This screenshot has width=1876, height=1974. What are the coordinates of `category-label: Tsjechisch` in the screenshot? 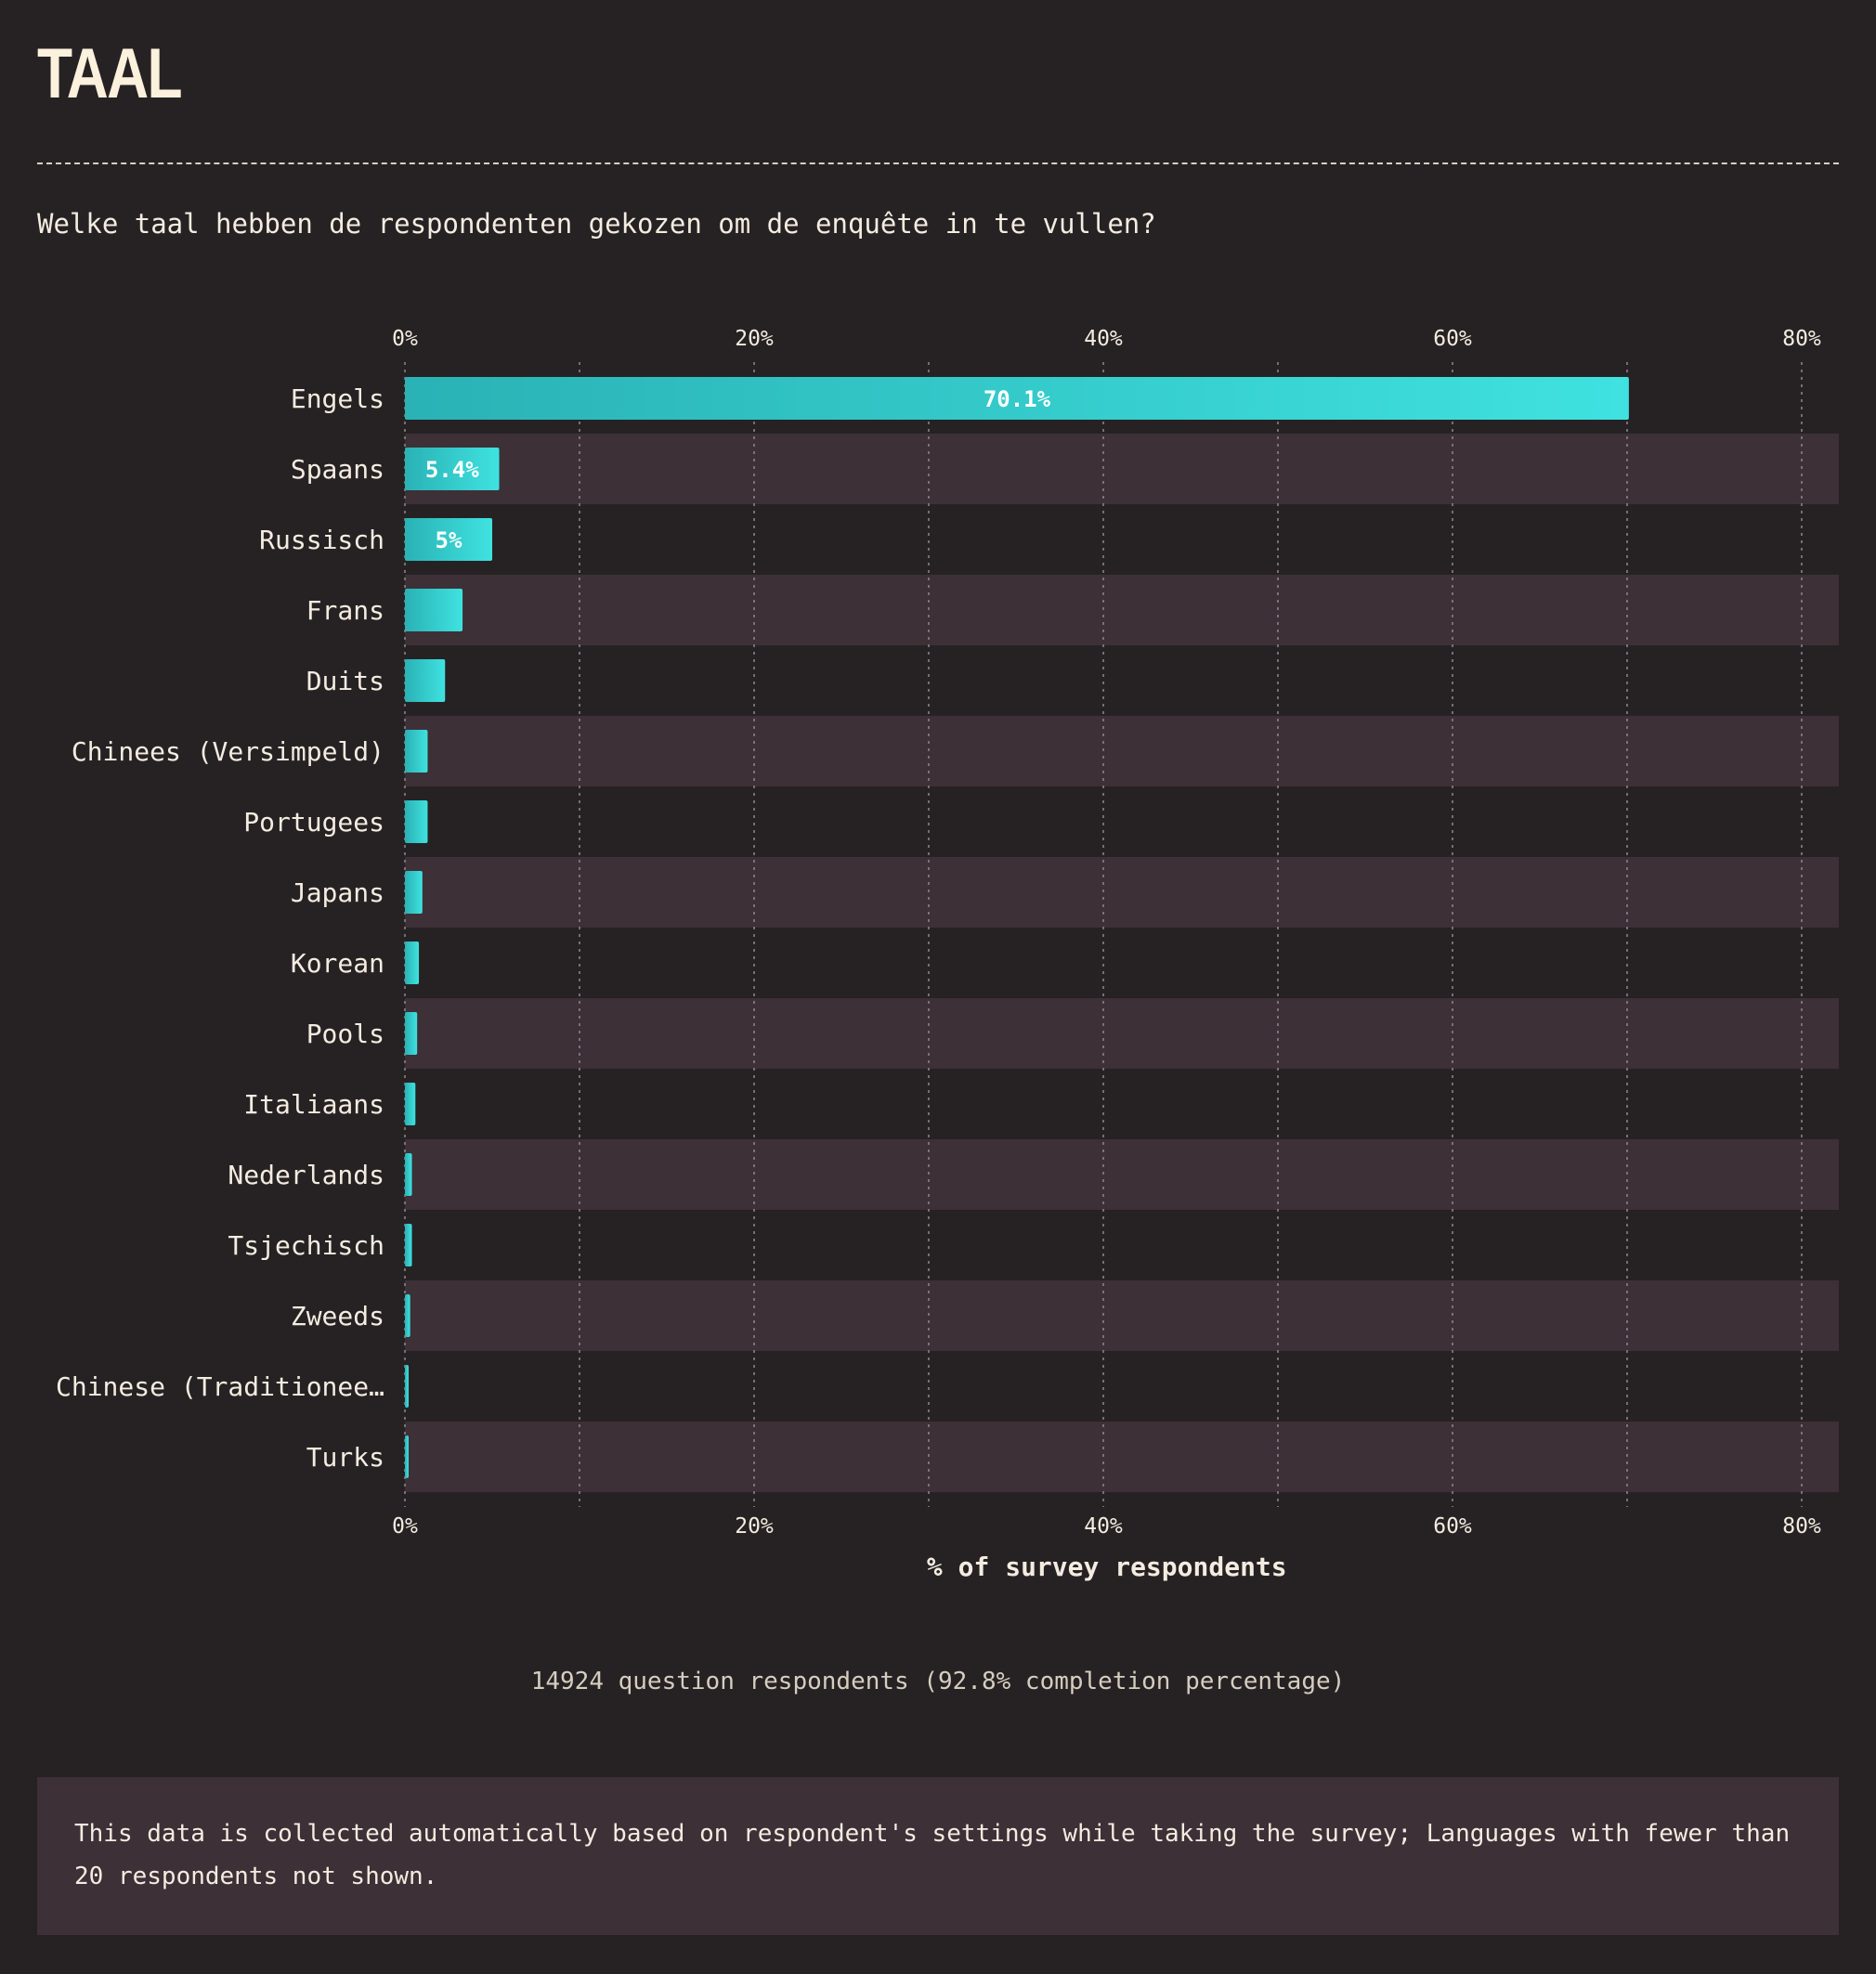 It's located at (306, 1245).